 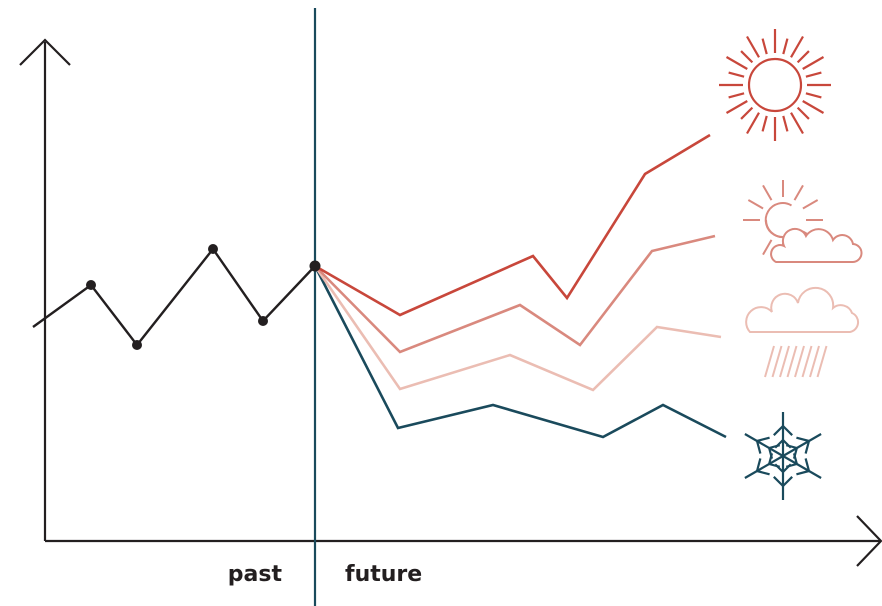 I want to click on y-axis-arrowhead, so click(x=45, y=52).